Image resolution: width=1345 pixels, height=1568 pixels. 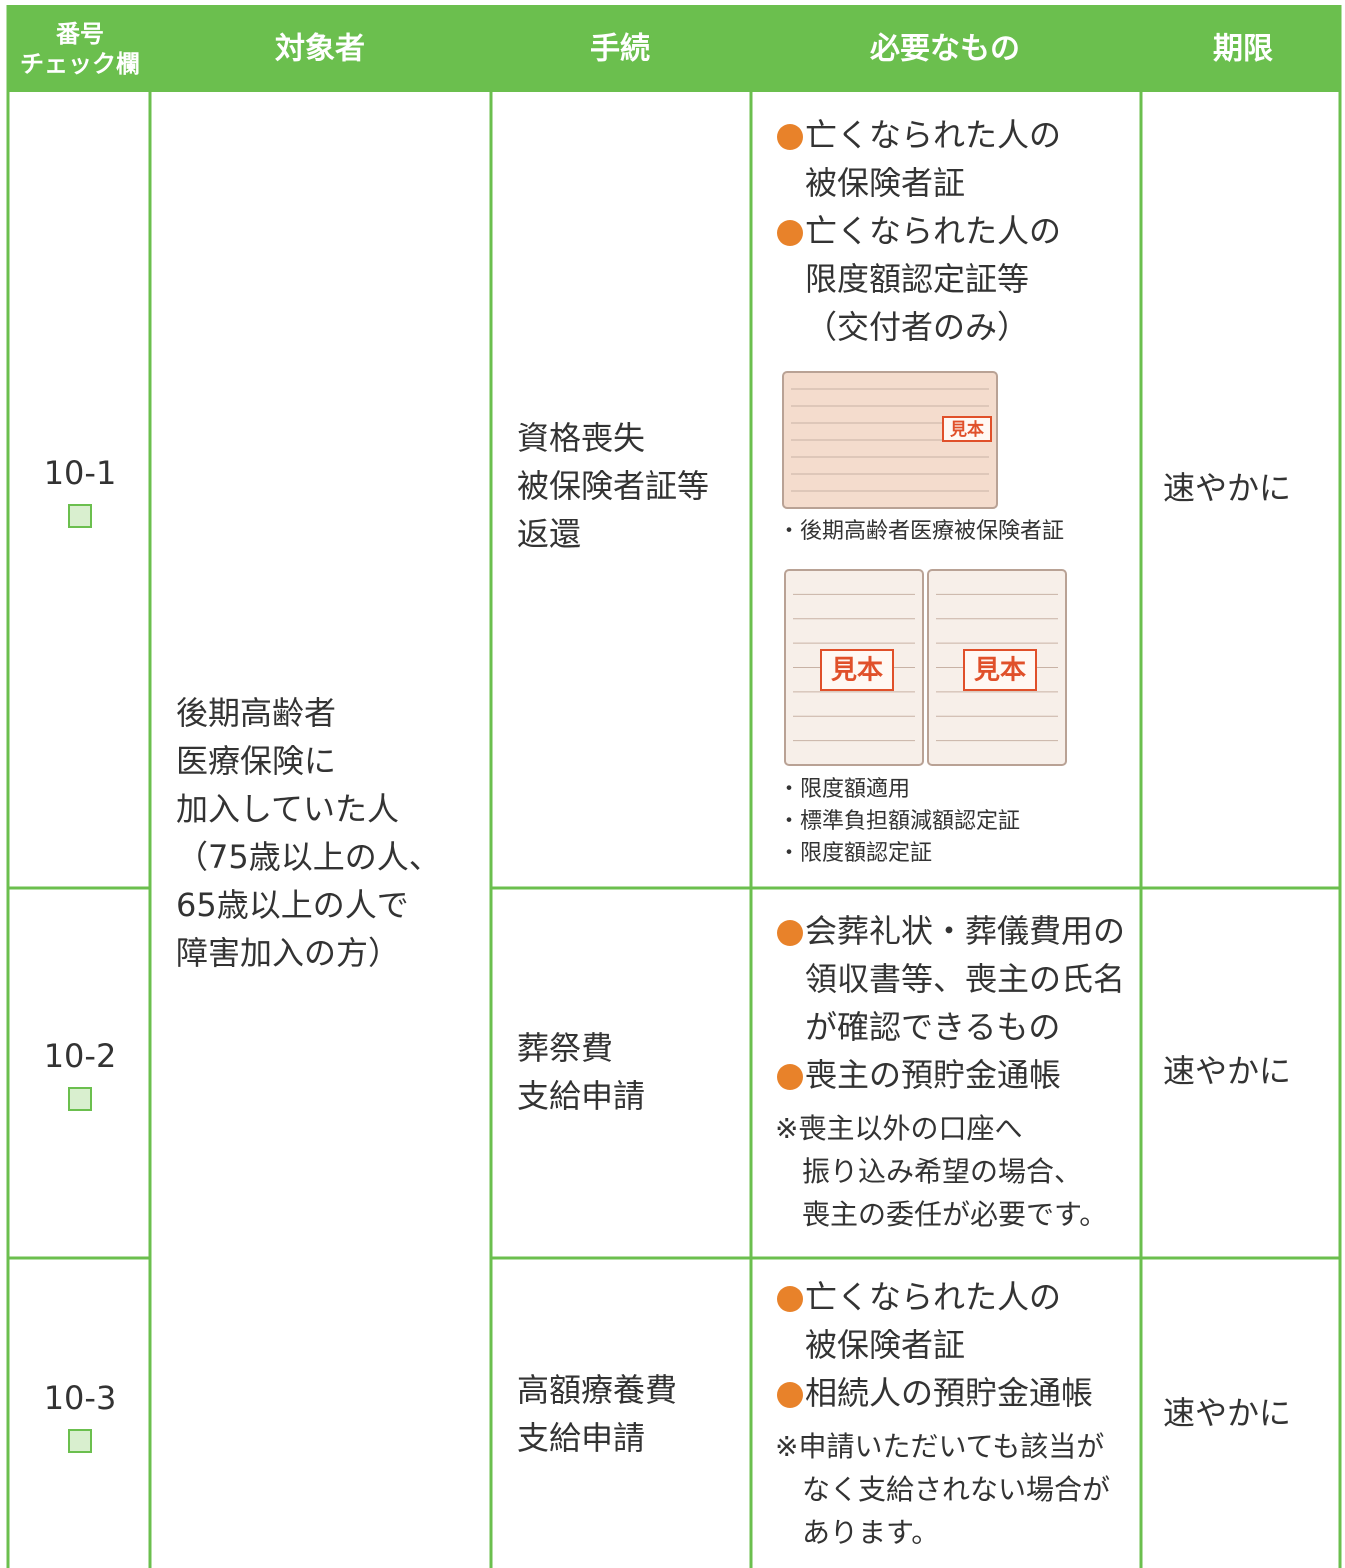 What do you see at coordinates (855, 853) in the screenshot?
I see `sample-caption: ・限度額認定証` at bounding box center [855, 853].